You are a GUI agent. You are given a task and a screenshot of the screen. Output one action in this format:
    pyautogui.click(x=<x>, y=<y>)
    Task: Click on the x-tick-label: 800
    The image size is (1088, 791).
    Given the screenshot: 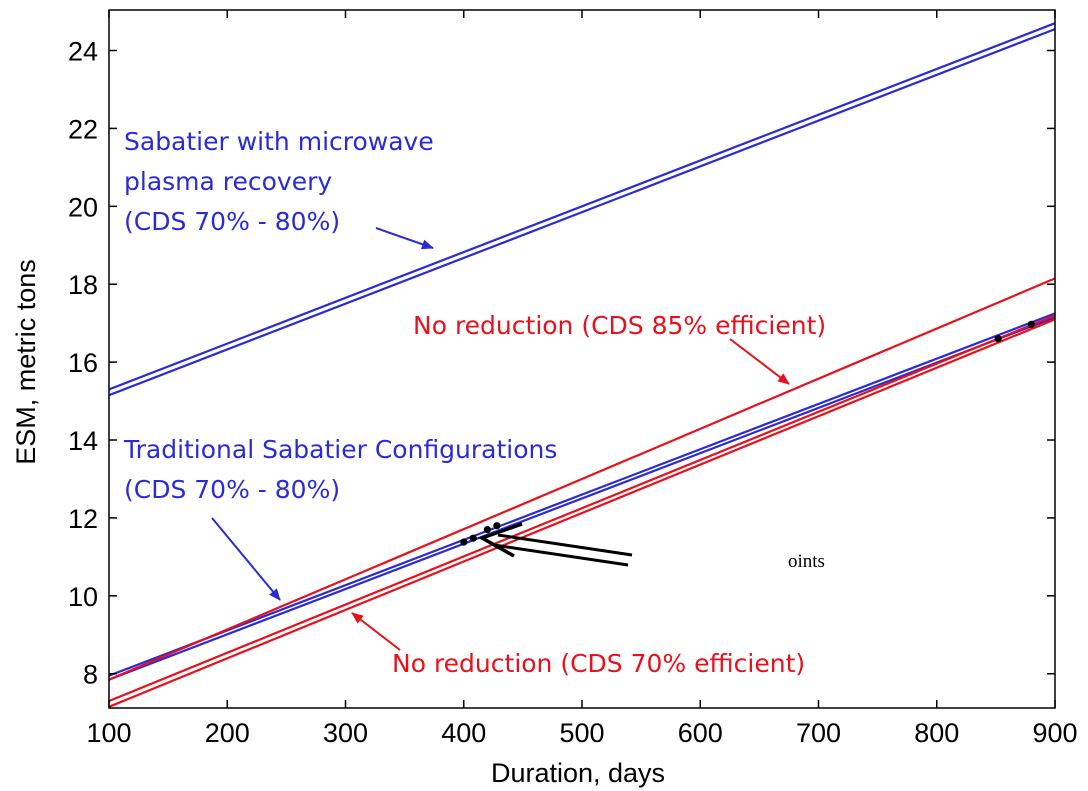 What is the action you would take?
    pyautogui.click(x=936, y=733)
    